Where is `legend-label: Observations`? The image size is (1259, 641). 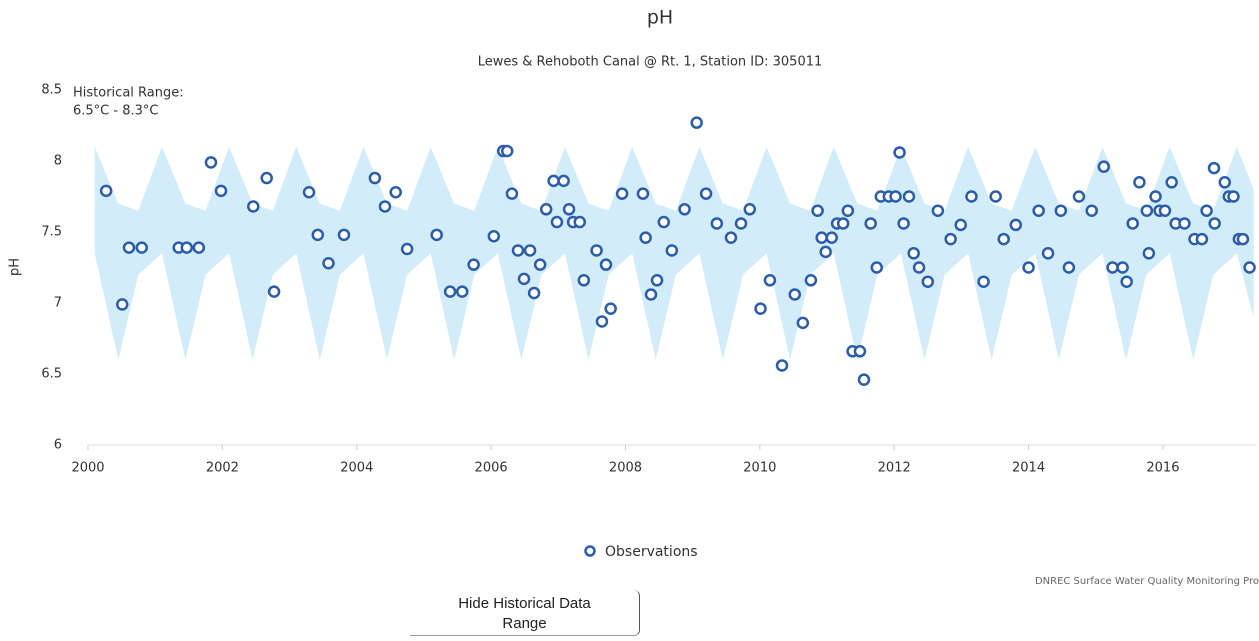 legend-label: Observations is located at coordinates (651, 552).